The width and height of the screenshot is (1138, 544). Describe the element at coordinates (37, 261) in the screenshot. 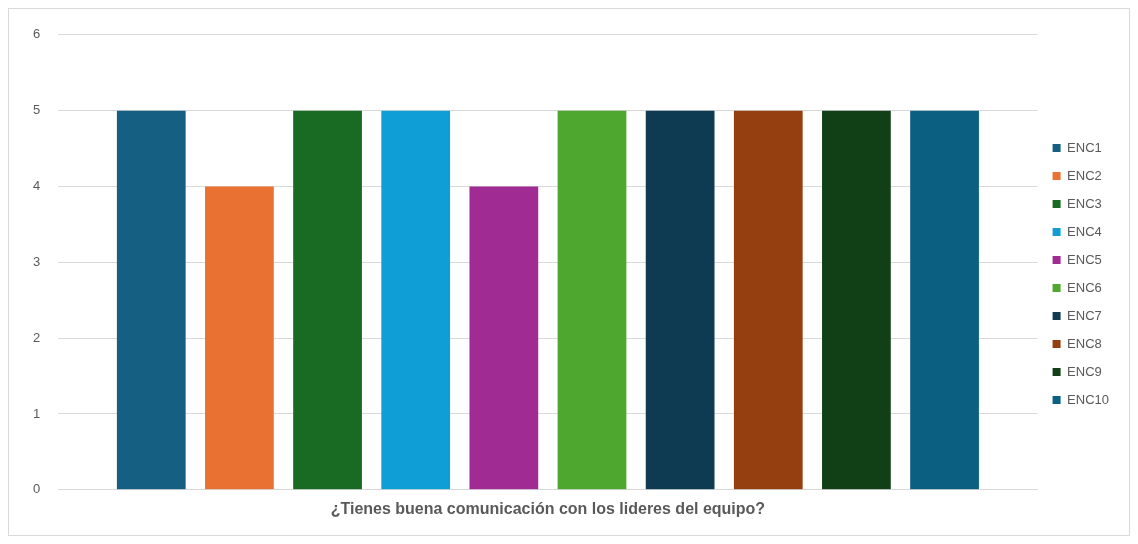

I see `y-tick-label: 3` at that location.